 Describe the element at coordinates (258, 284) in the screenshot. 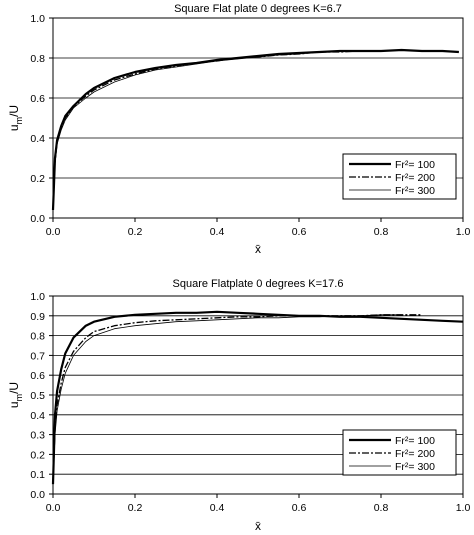

I see `chart-title: Square Flatplate 0 degrees K=17.6` at that location.